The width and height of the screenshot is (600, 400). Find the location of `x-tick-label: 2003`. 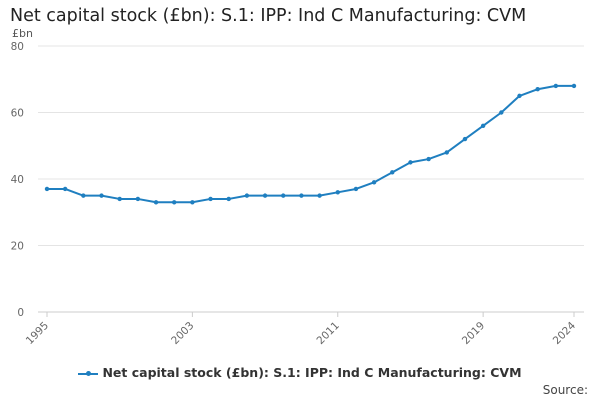

x-tick-label: 2003 is located at coordinates (182, 333).